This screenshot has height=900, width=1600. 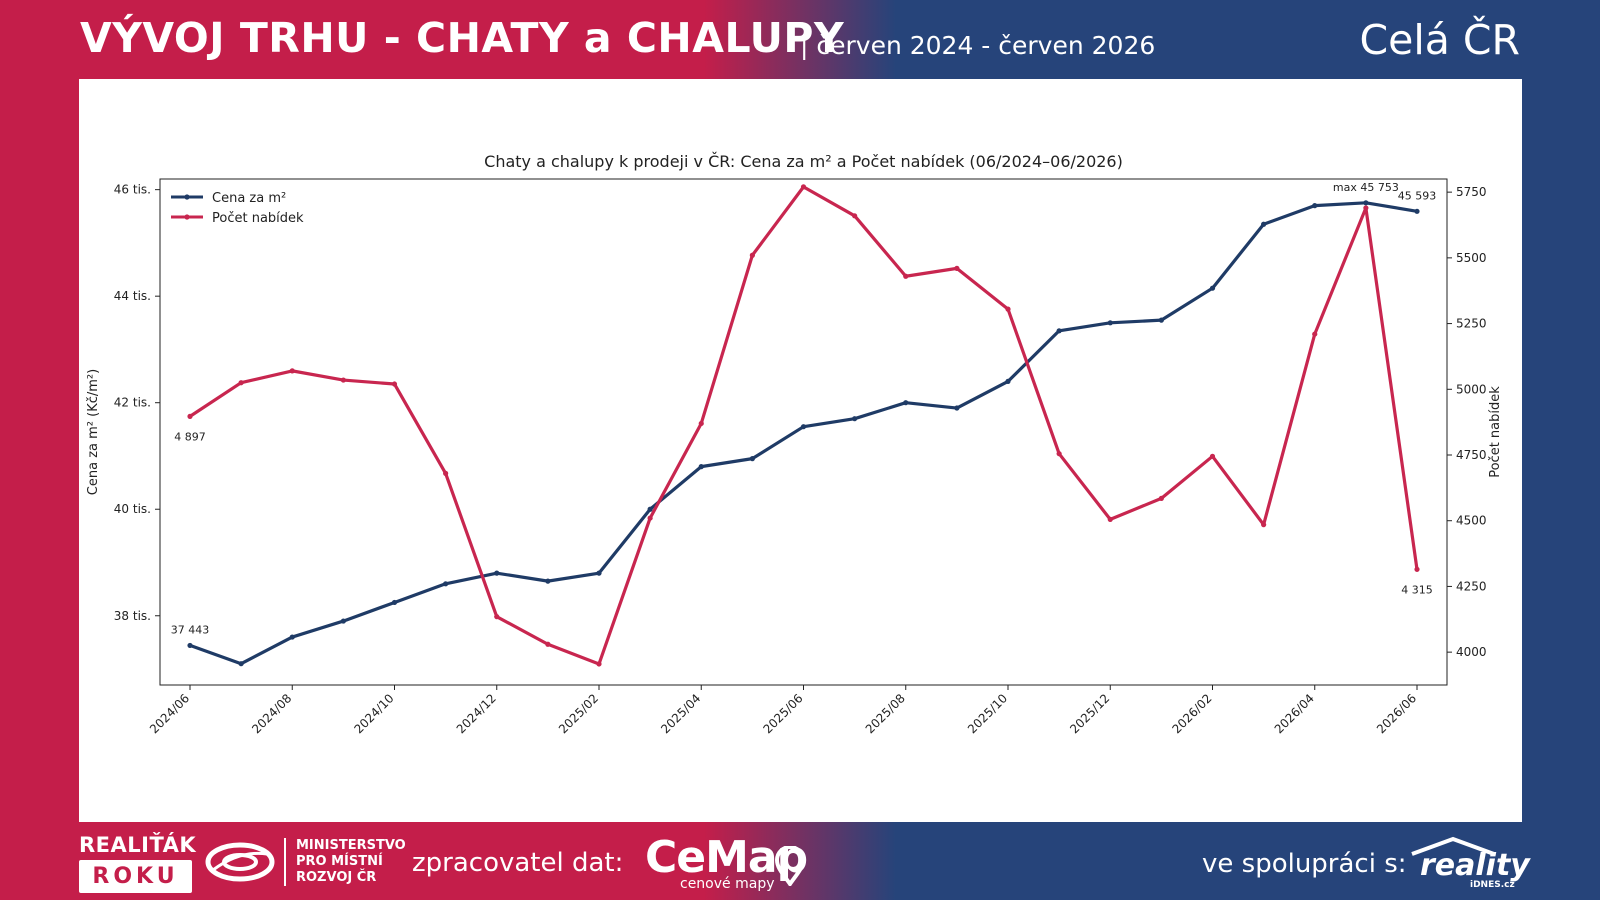 I want to click on x-tick-label: 2025/02, so click(x=578, y=713).